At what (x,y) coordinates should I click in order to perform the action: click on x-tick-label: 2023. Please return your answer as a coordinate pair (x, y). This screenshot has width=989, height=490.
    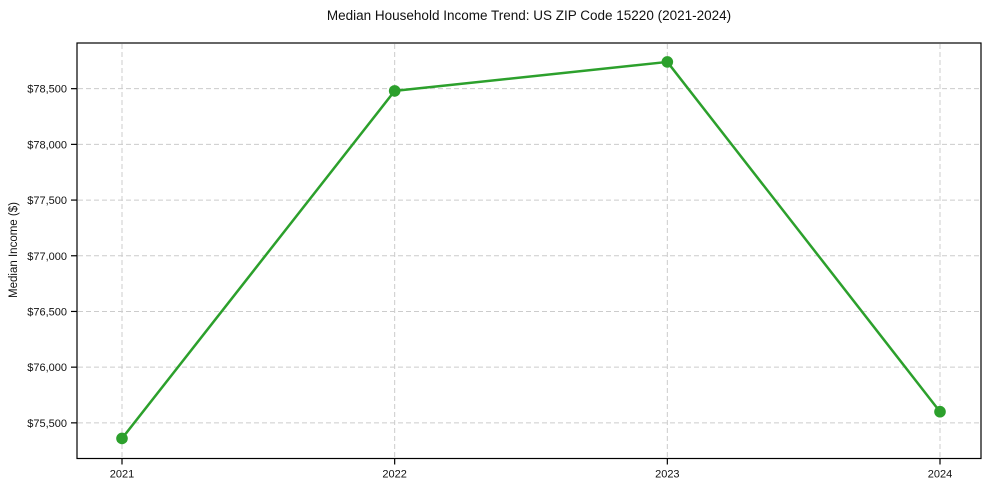
    Looking at the image, I should click on (667, 475).